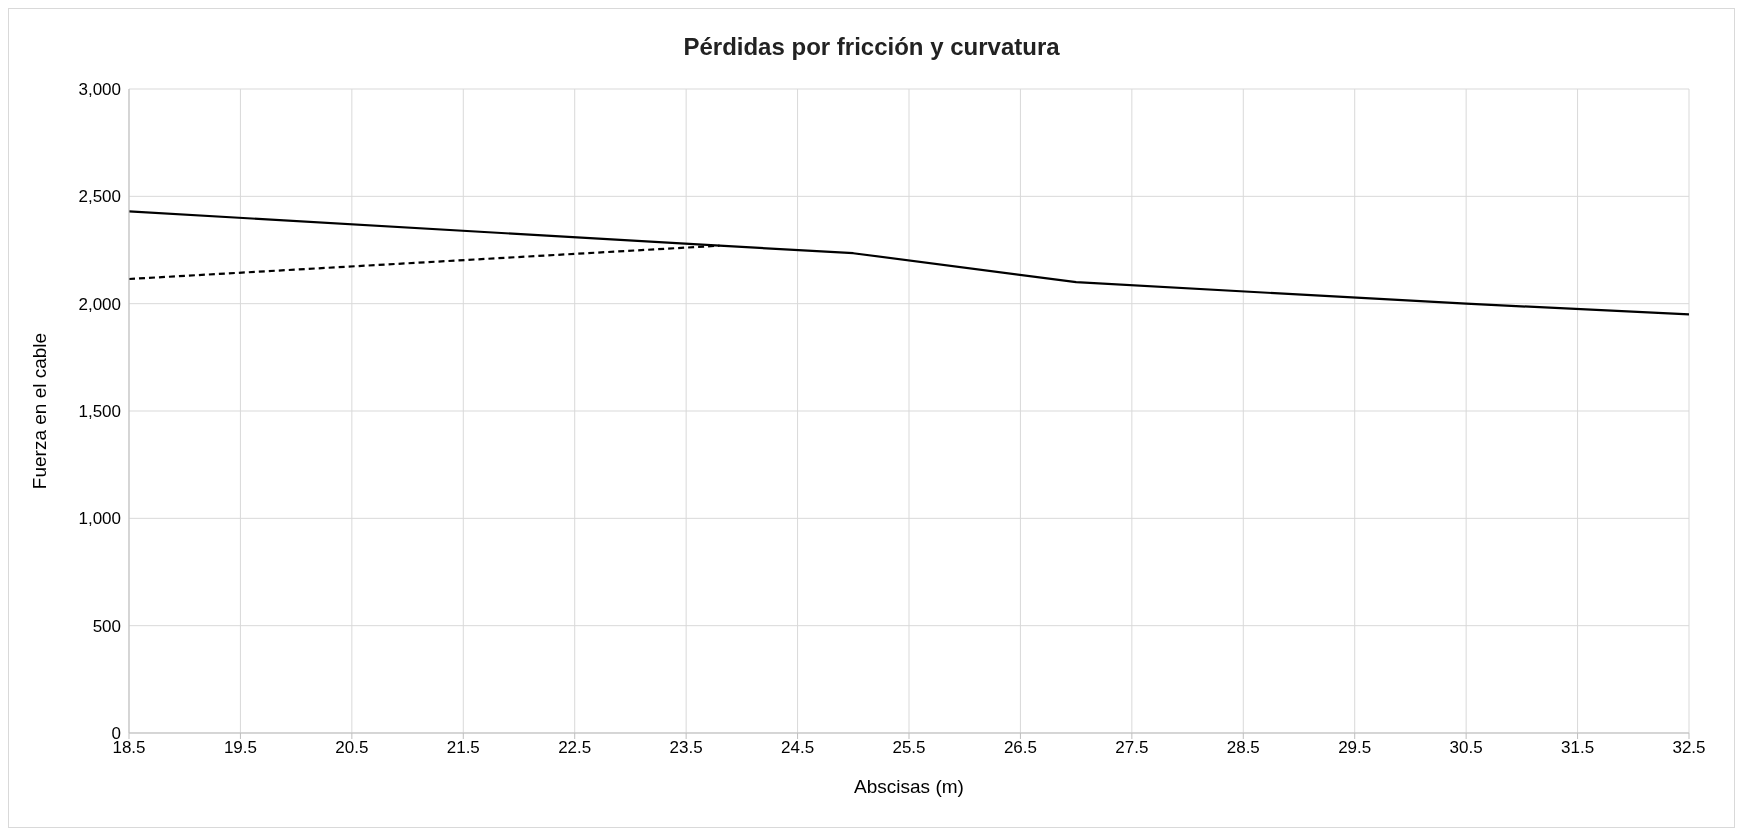 This screenshot has height=834, width=1741. Describe the element at coordinates (871, 47) in the screenshot. I see `chart-title: Pérdidas por fricción y curvatura` at that location.